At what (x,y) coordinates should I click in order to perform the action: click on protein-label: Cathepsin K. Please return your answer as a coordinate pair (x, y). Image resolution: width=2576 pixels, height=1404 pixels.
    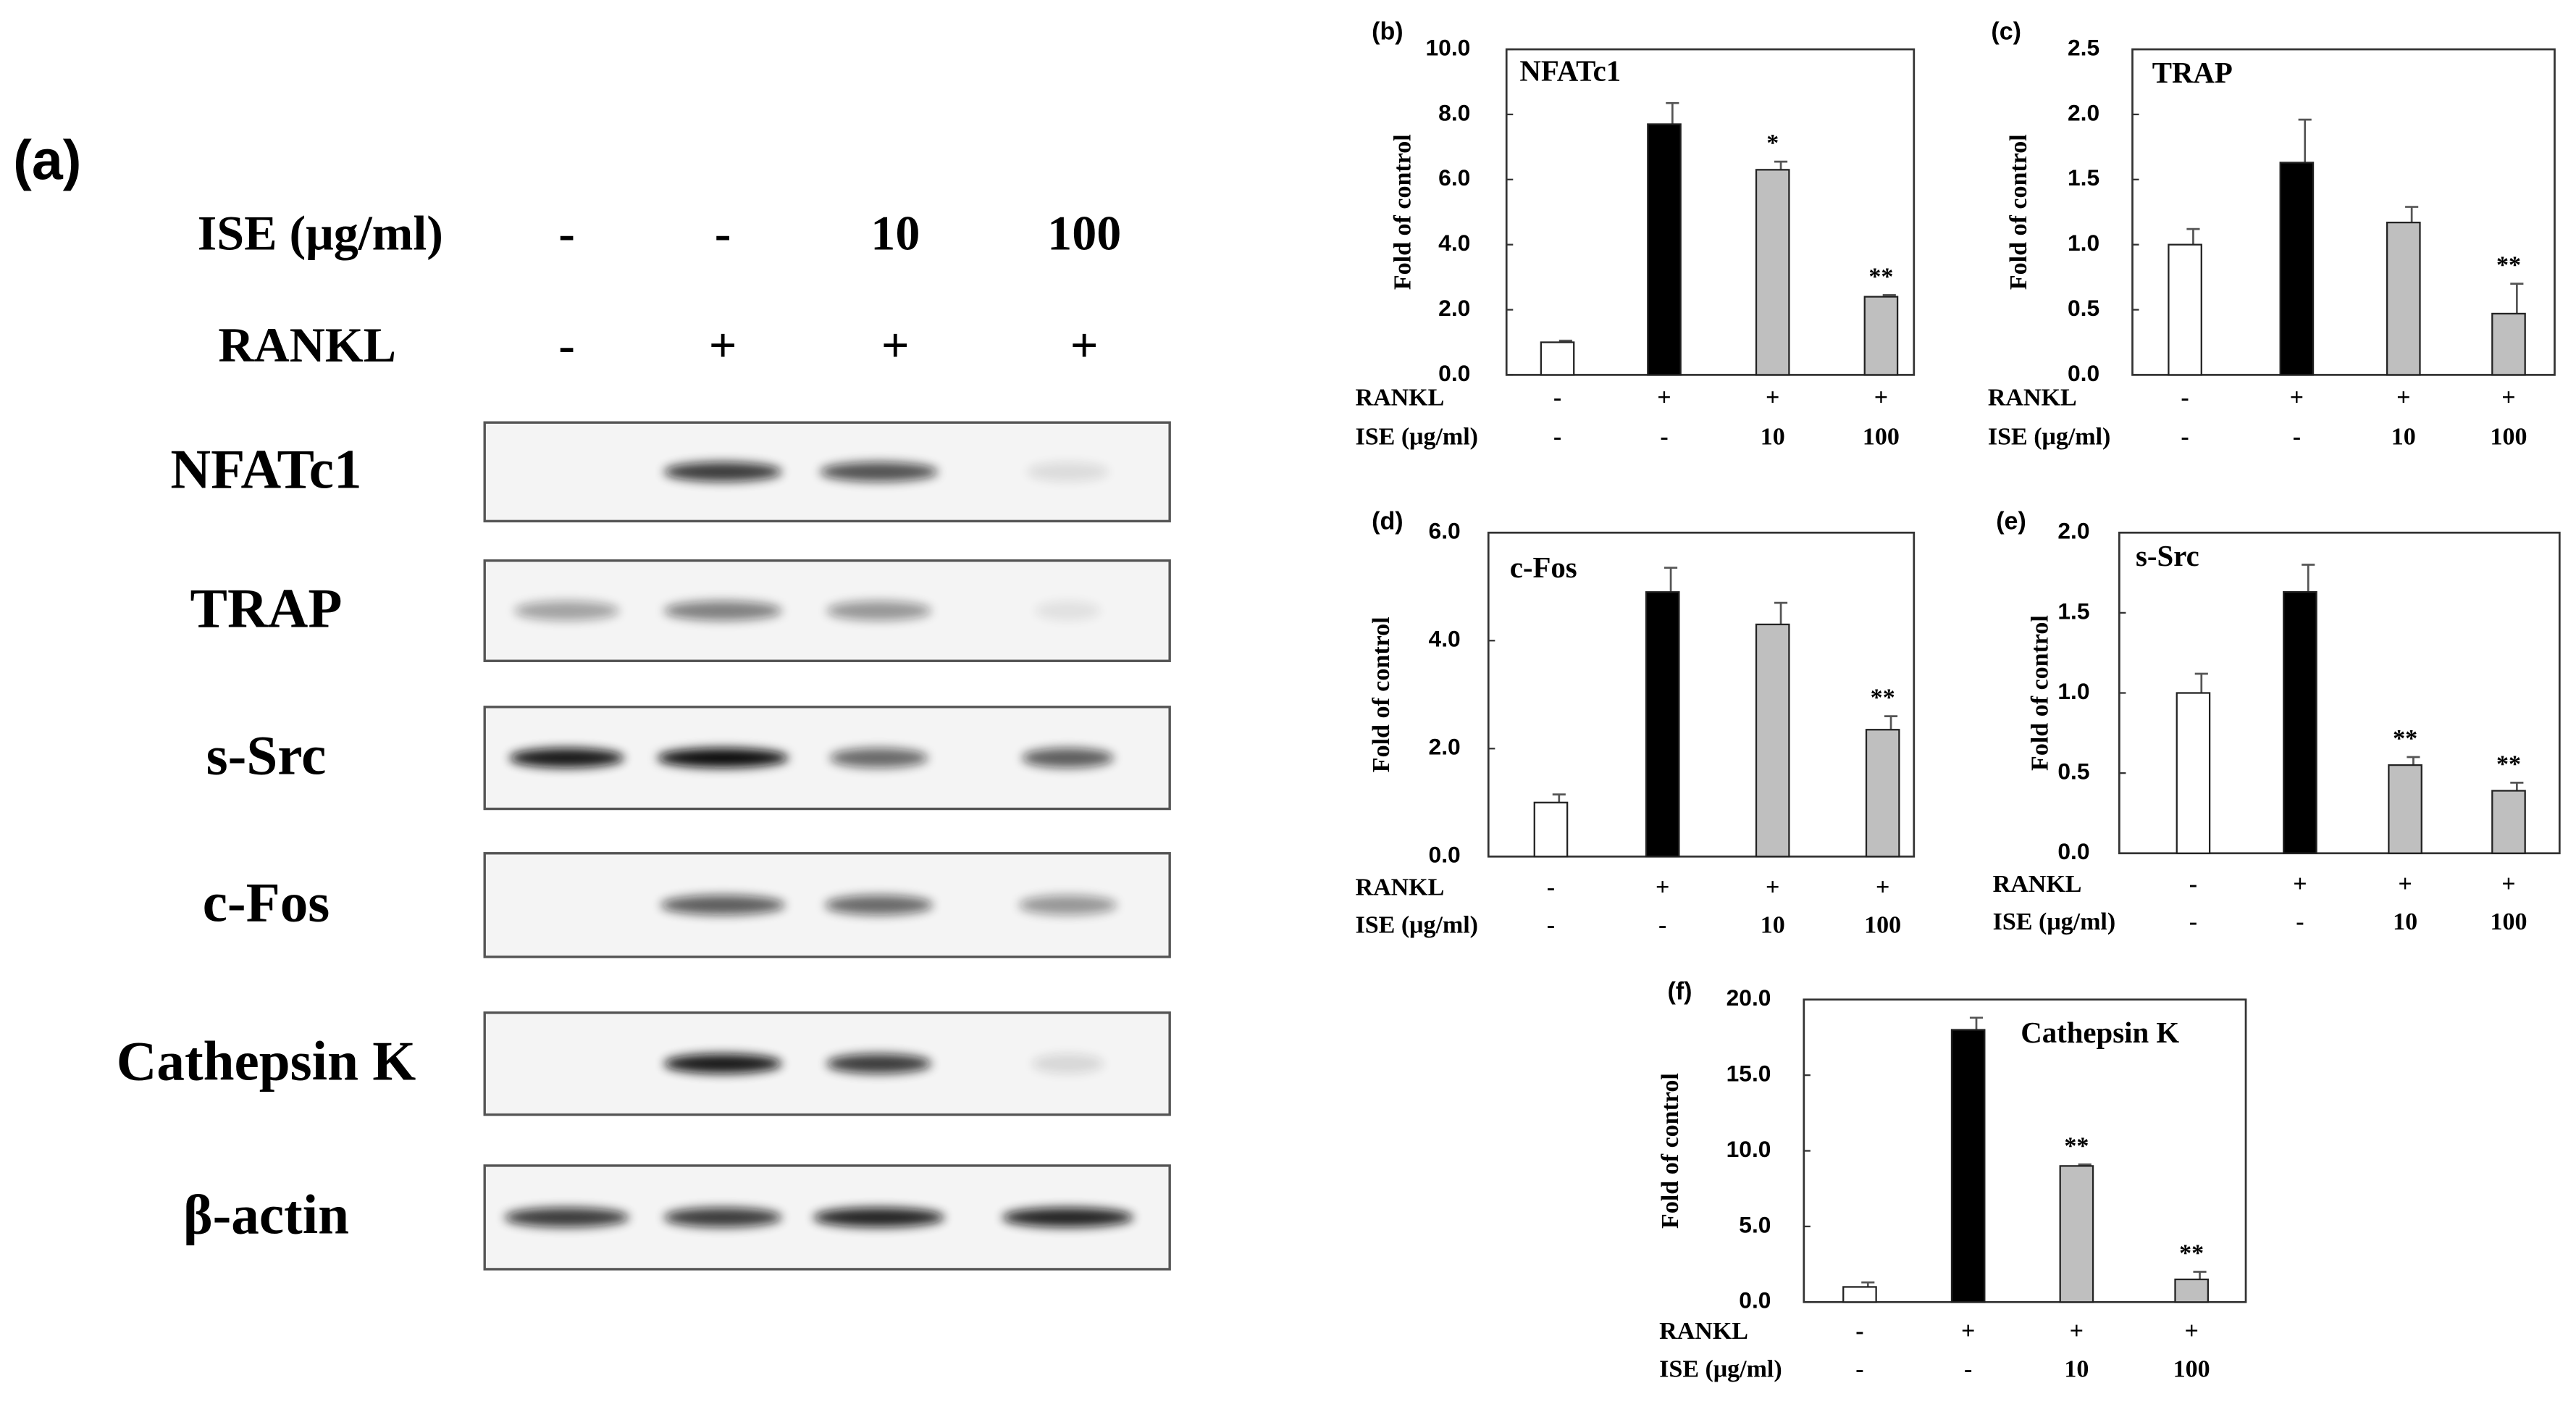
    Looking at the image, I should click on (266, 1060).